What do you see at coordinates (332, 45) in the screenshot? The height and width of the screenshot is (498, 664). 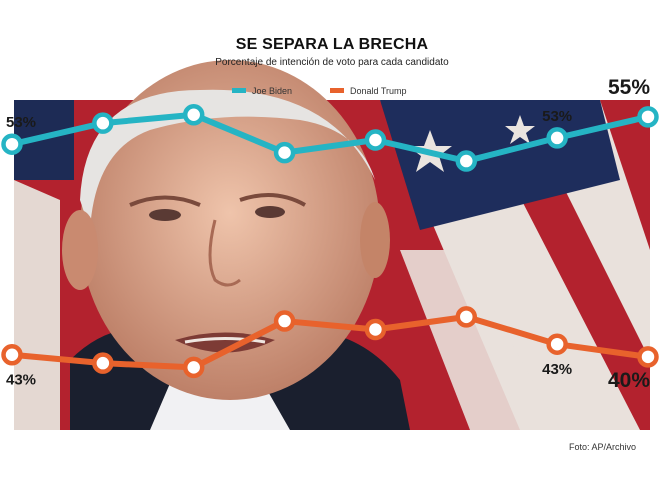 I see `chart-title: SE SEPARA LA BRECHA` at bounding box center [332, 45].